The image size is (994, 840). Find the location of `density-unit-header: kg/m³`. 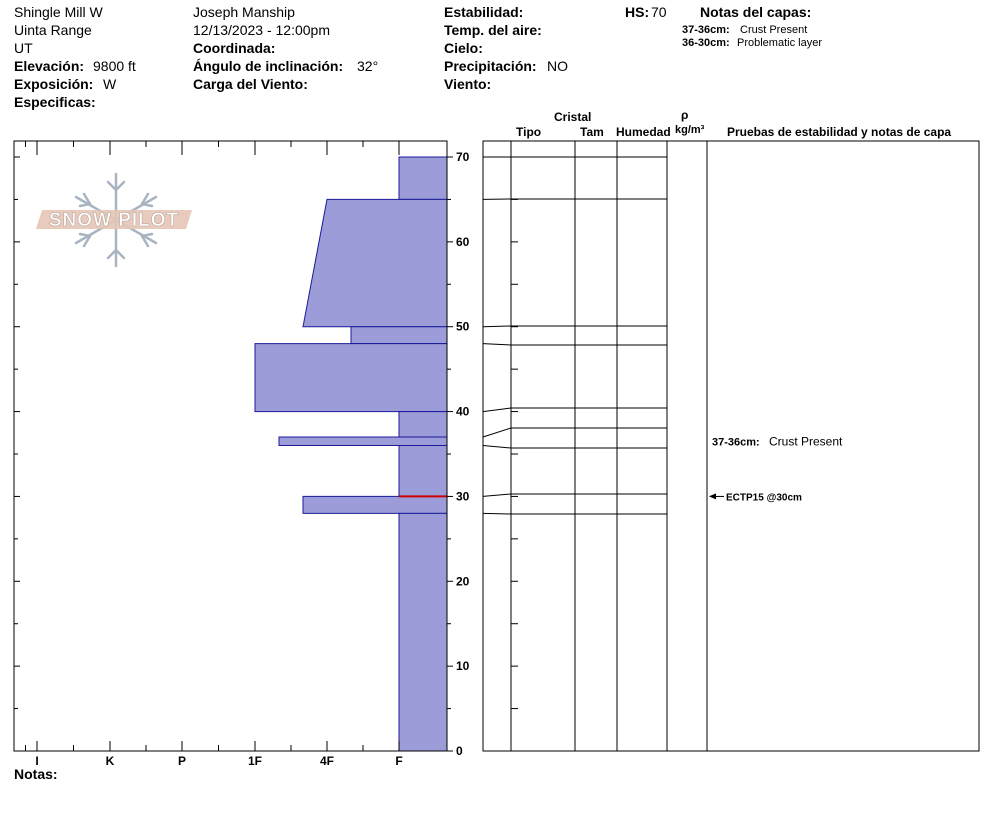

density-unit-header: kg/m³ is located at coordinates (690, 130).